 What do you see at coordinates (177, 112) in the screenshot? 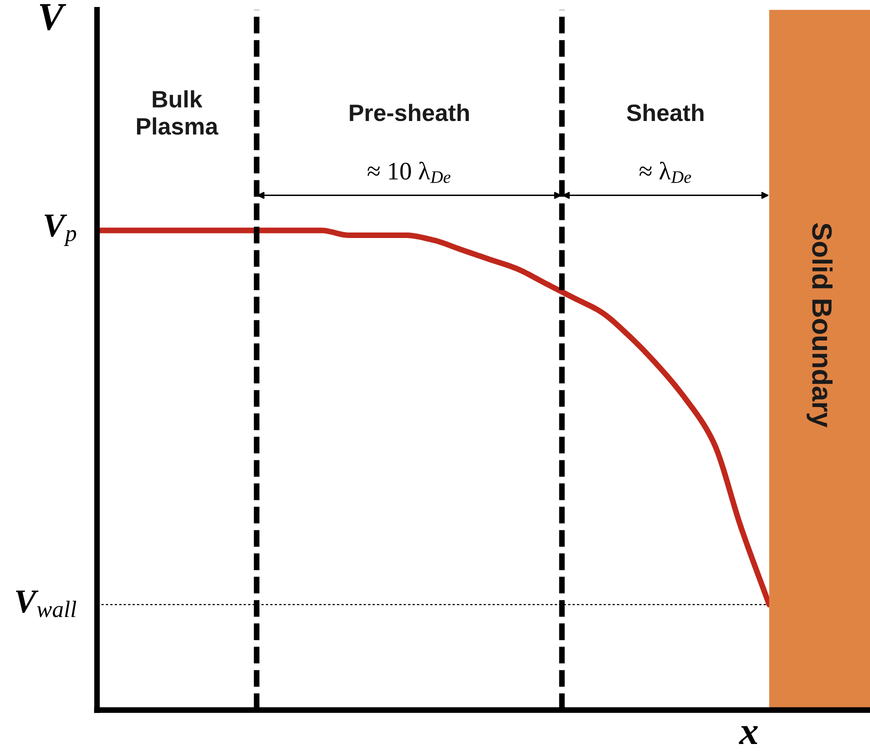
I see `text: Bulk Plasma` at bounding box center [177, 112].